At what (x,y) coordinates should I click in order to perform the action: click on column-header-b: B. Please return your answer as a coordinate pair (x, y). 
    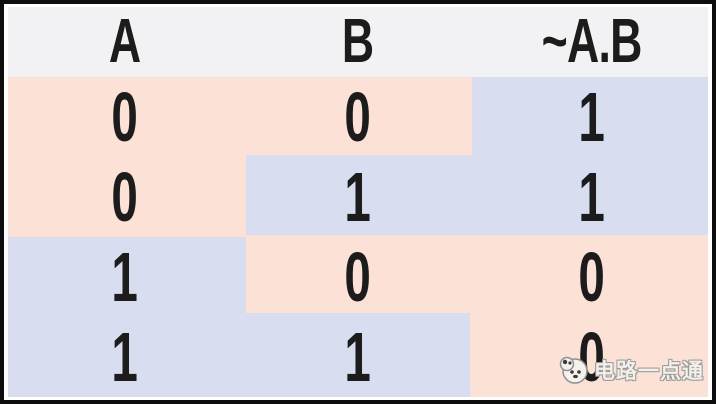
    Looking at the image, I should click on (358, 41).